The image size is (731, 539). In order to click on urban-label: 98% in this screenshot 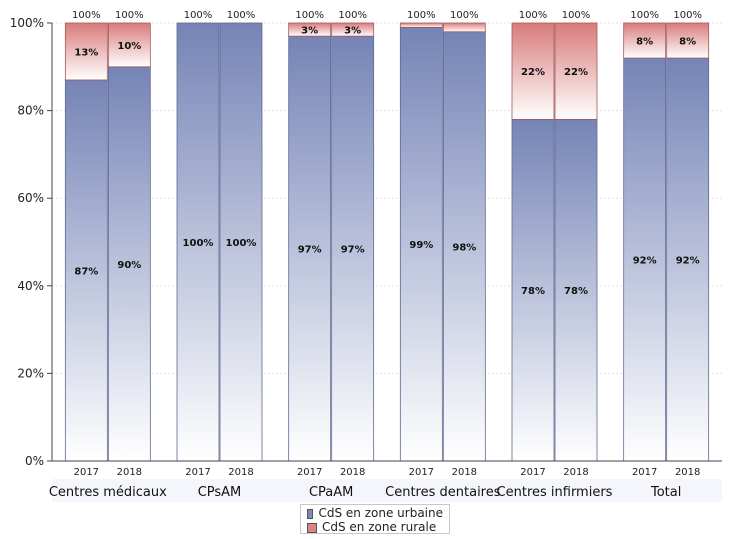, I will do `click(464, 247)`.